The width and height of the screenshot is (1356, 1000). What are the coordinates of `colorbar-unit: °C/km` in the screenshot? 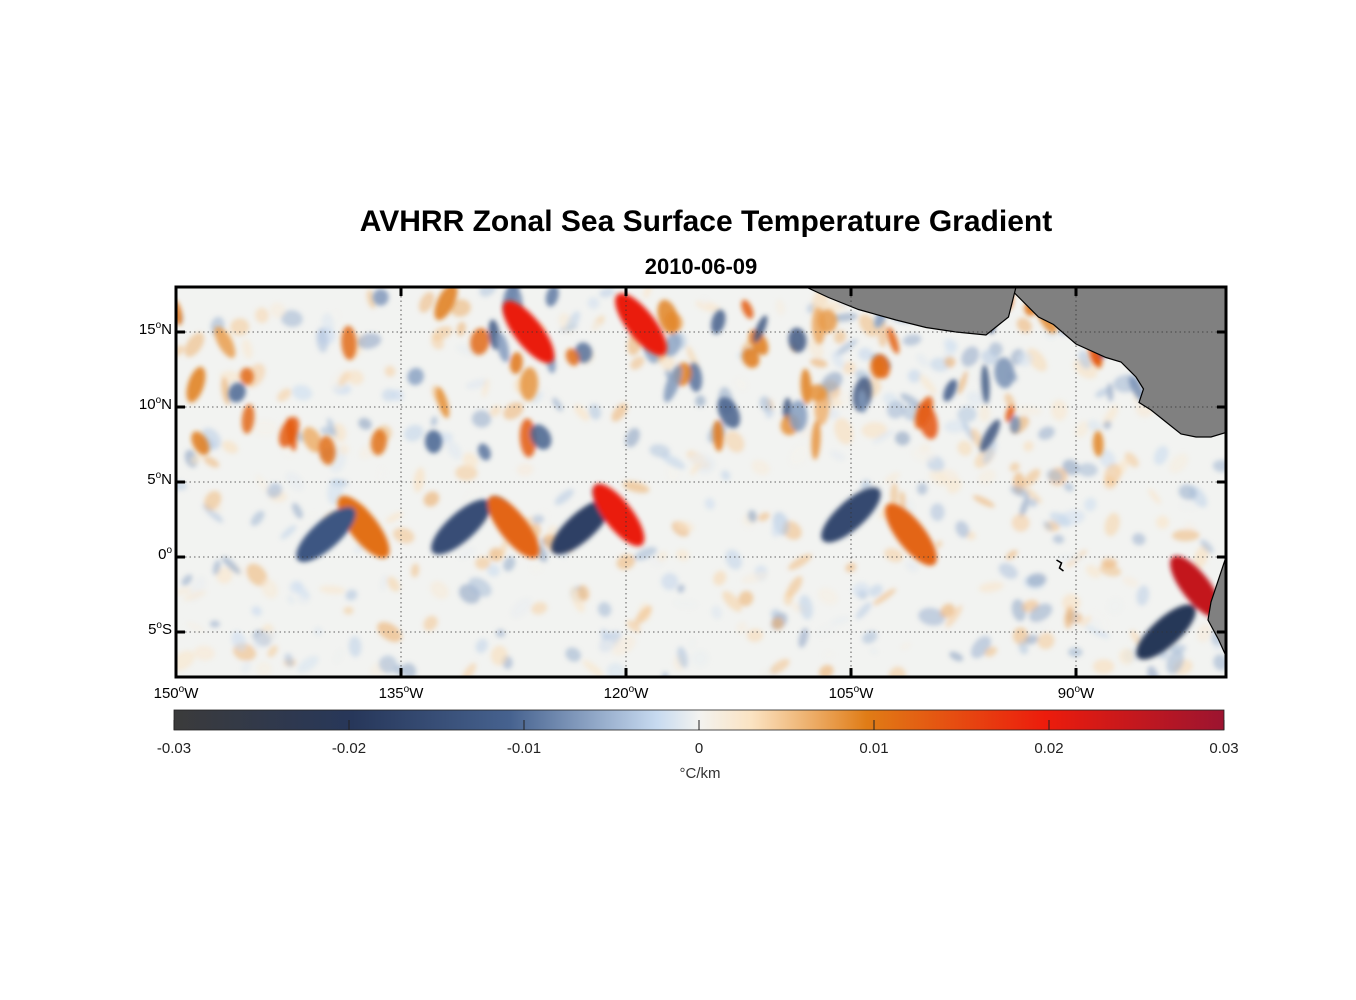 It's located at (700, 773).